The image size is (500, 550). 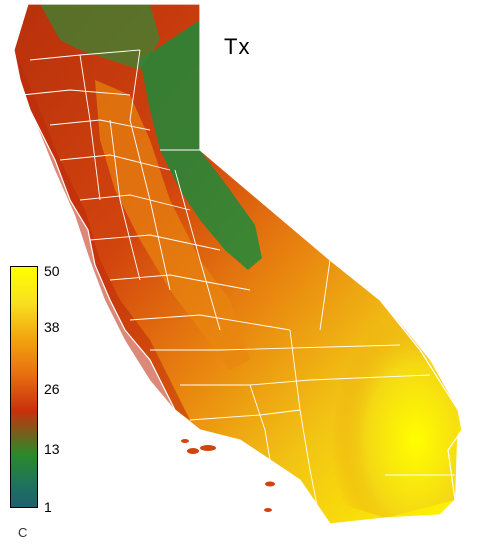 I want to click on legend-tick-1: 1, so click(x=48, y=507).